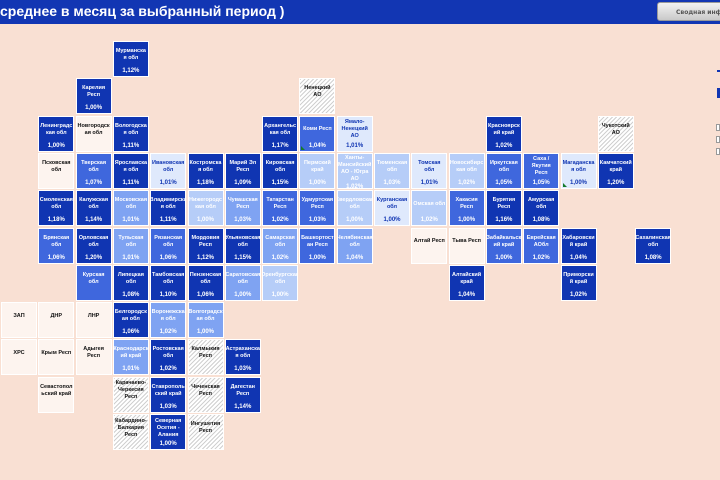 Image resolution: width=720 pixels, height=480 pixels. I want to click on region-tile: Забайкальск ий край 1,00%, so click(503, 245).